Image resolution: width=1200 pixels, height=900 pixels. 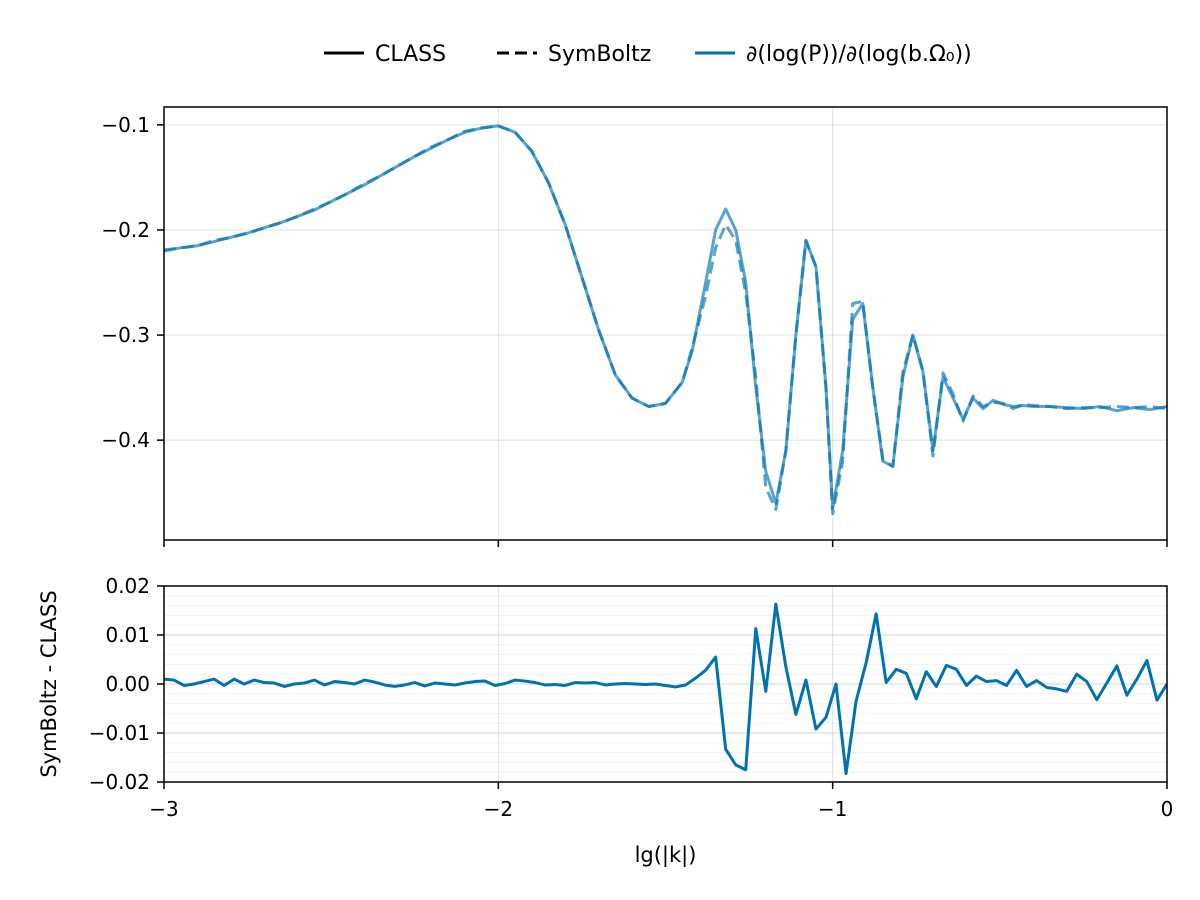 I want to click on y-tick-label: −0.01, so click(x=119, y=733).